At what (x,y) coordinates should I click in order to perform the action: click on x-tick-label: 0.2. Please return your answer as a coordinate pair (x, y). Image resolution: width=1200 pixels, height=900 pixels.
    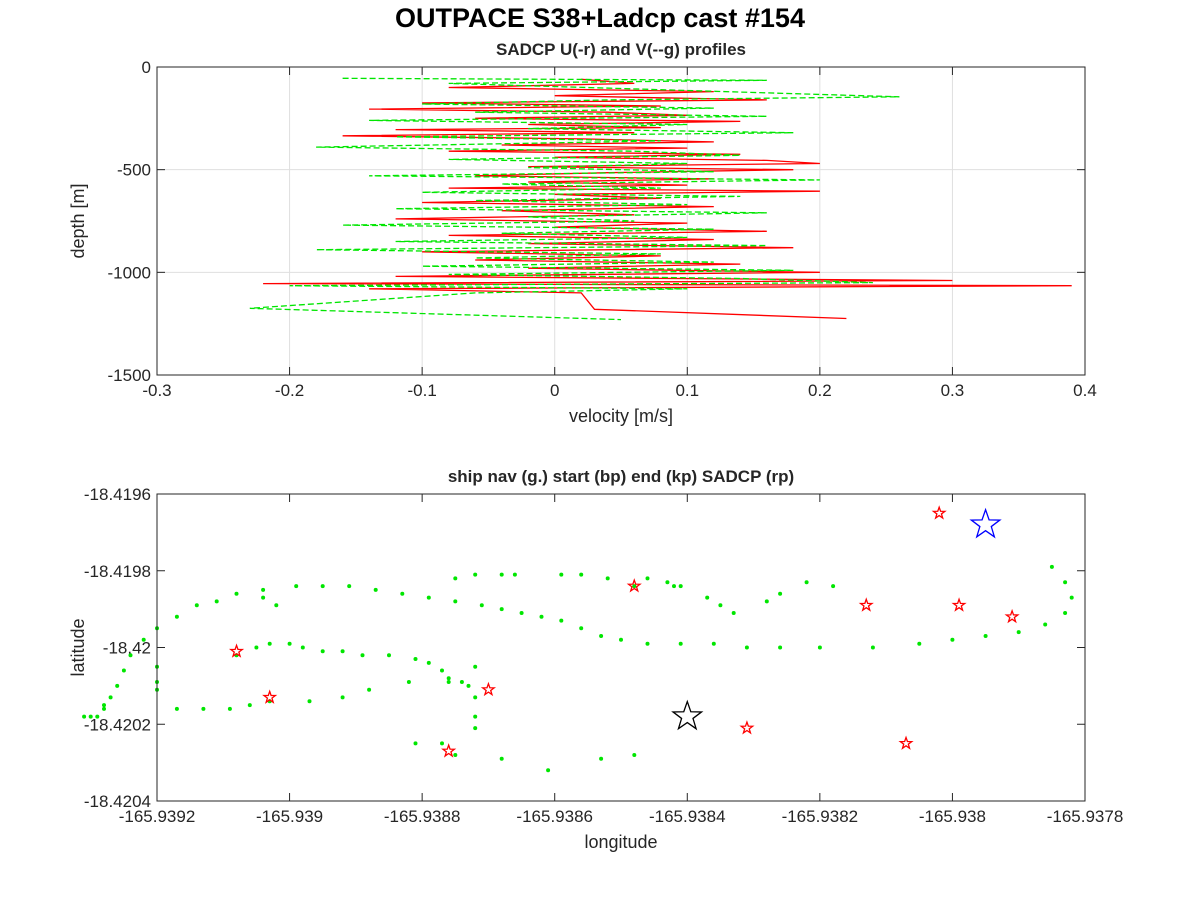
    Looking at the image, I should click on (820, 390).